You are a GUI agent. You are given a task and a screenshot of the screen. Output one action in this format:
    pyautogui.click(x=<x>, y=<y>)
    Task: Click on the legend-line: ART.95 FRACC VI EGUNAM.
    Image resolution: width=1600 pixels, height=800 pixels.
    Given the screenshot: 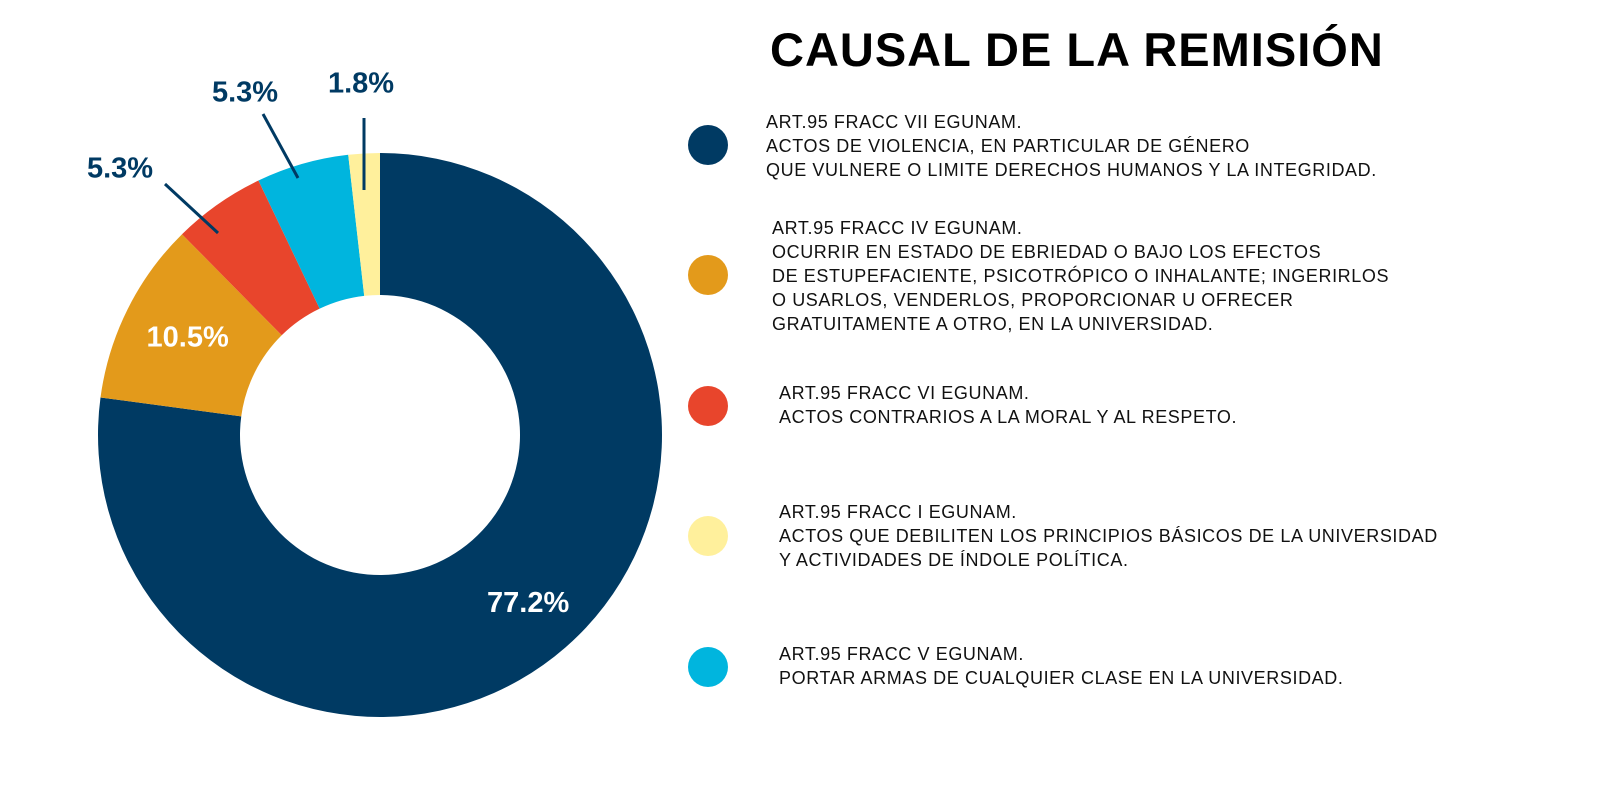 What is the action you would take?
    pyautogui.click(x=904, y=393)
    